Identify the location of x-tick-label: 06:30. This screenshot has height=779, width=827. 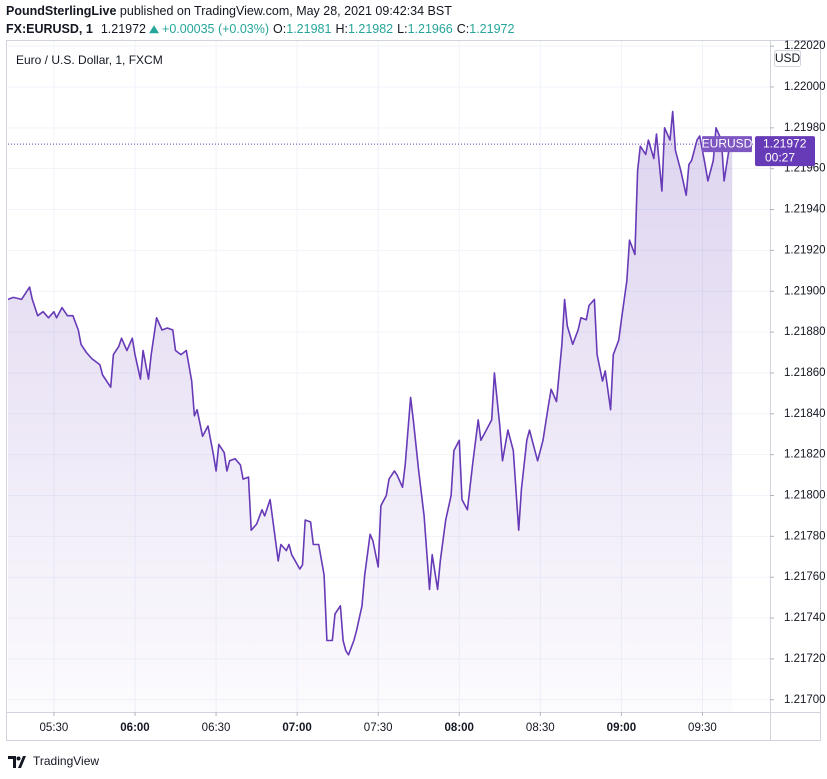
(216, 728).